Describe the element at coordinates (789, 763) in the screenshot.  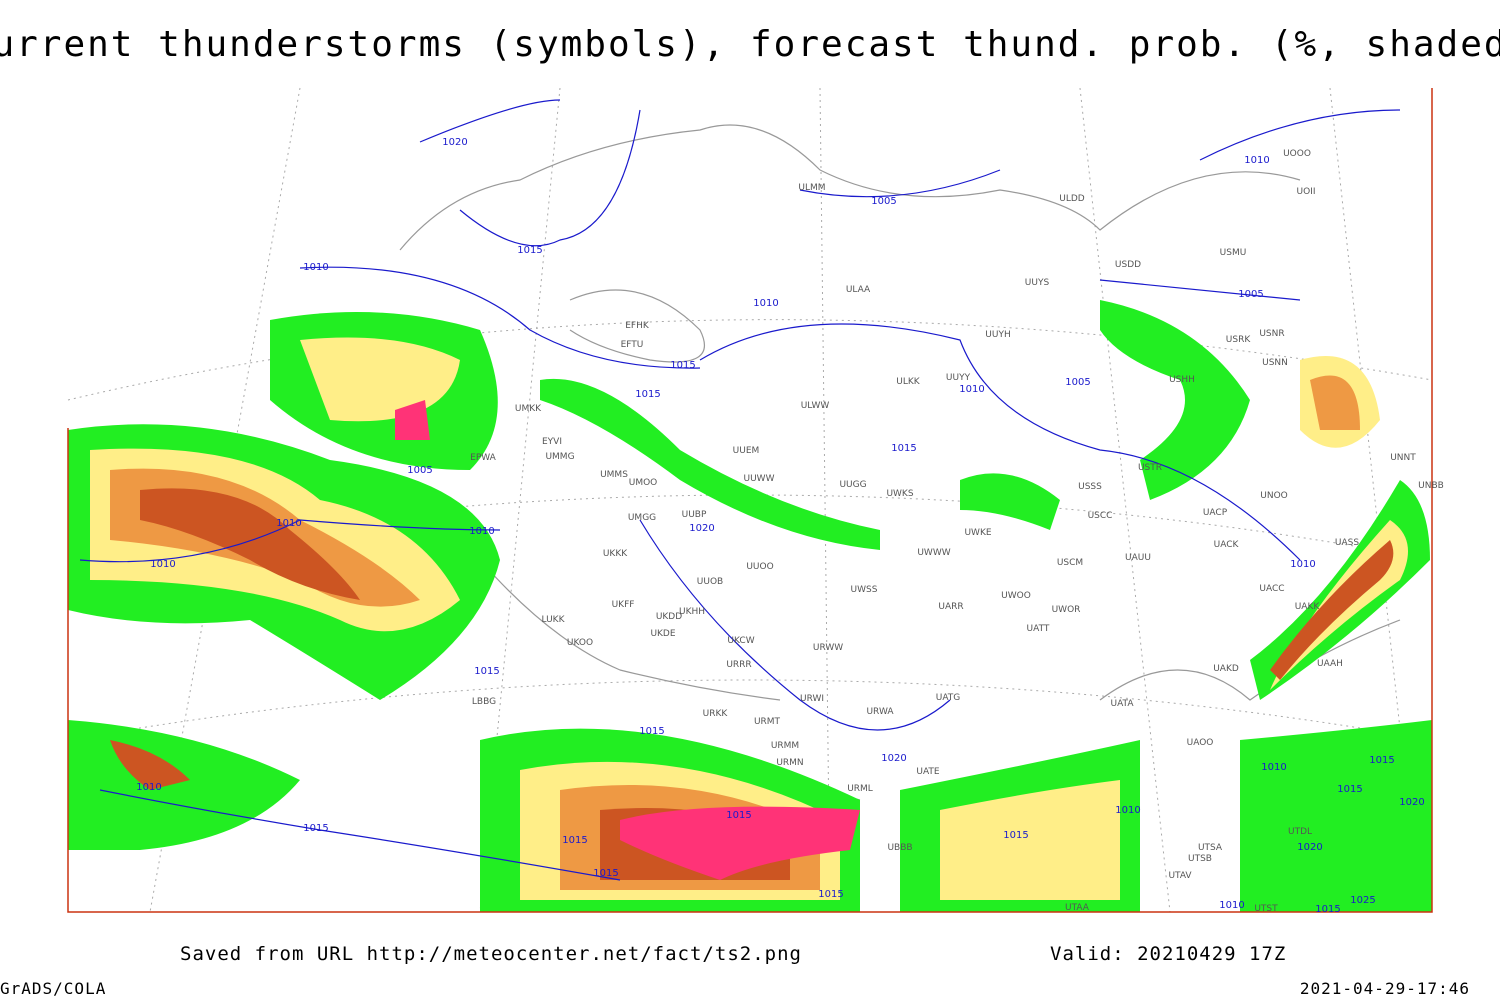
I see `station-code: URMN` at that location.